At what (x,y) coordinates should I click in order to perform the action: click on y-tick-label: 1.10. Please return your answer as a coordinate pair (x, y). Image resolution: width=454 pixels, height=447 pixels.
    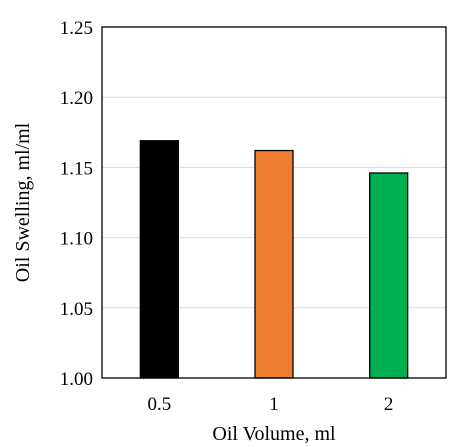
    Looking at the image, I should click on (76, 239).